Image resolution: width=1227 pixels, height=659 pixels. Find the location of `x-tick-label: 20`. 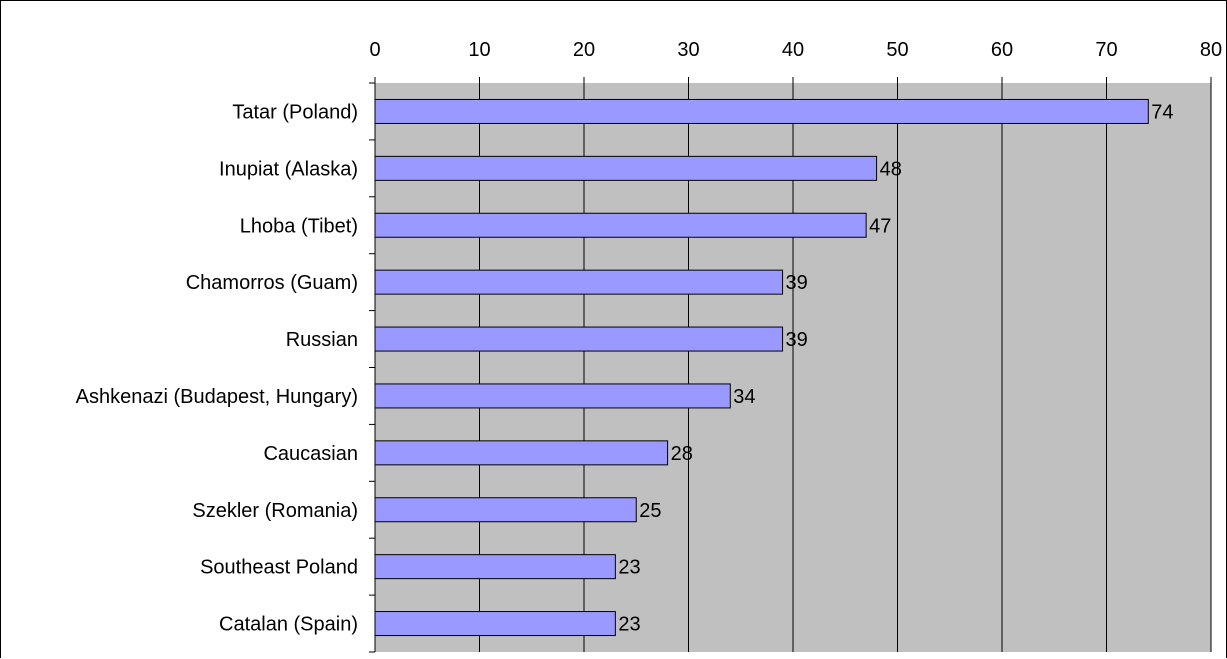

x-tick-label: 20 is located at coordinates (584, 50).